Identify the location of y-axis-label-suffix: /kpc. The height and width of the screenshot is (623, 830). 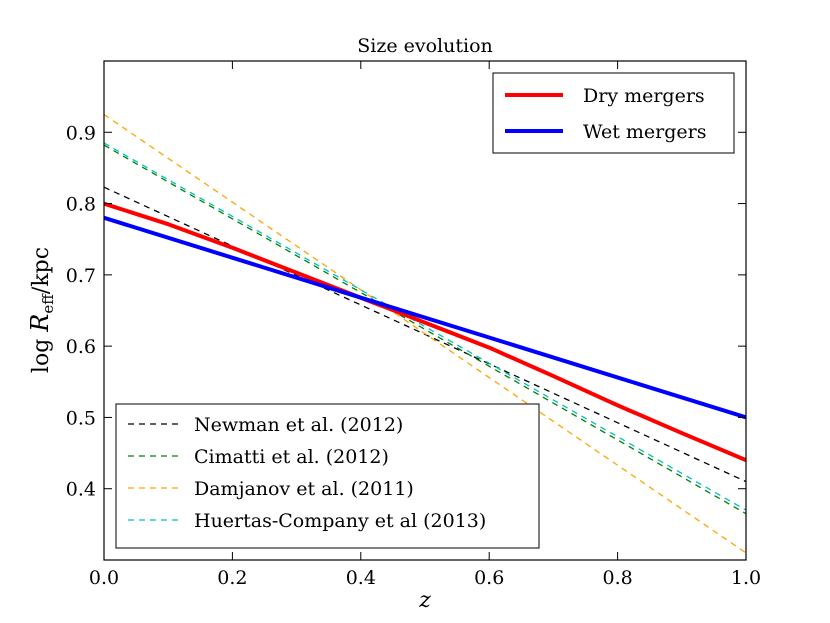
(41, 270).